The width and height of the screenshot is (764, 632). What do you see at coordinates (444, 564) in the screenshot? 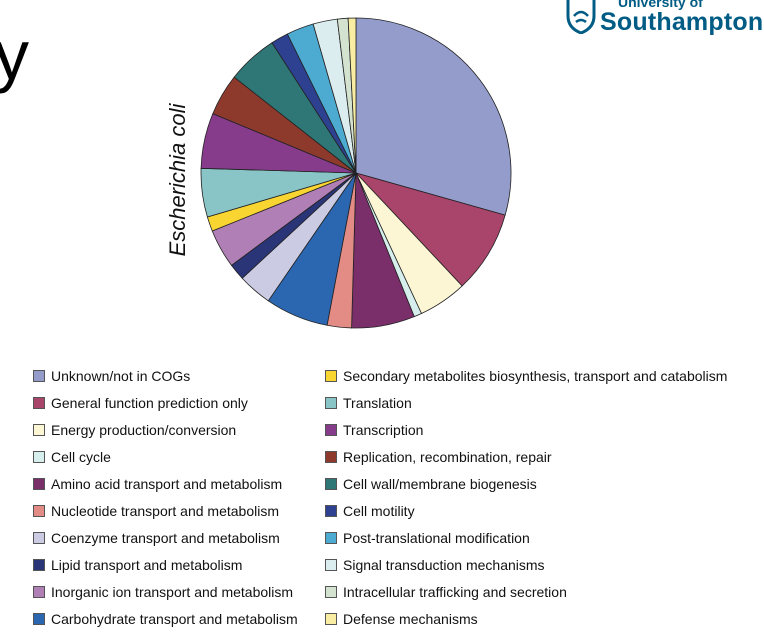
I see `legend-label: Signal transduction mechanisms` at bounding box center [444, 564].